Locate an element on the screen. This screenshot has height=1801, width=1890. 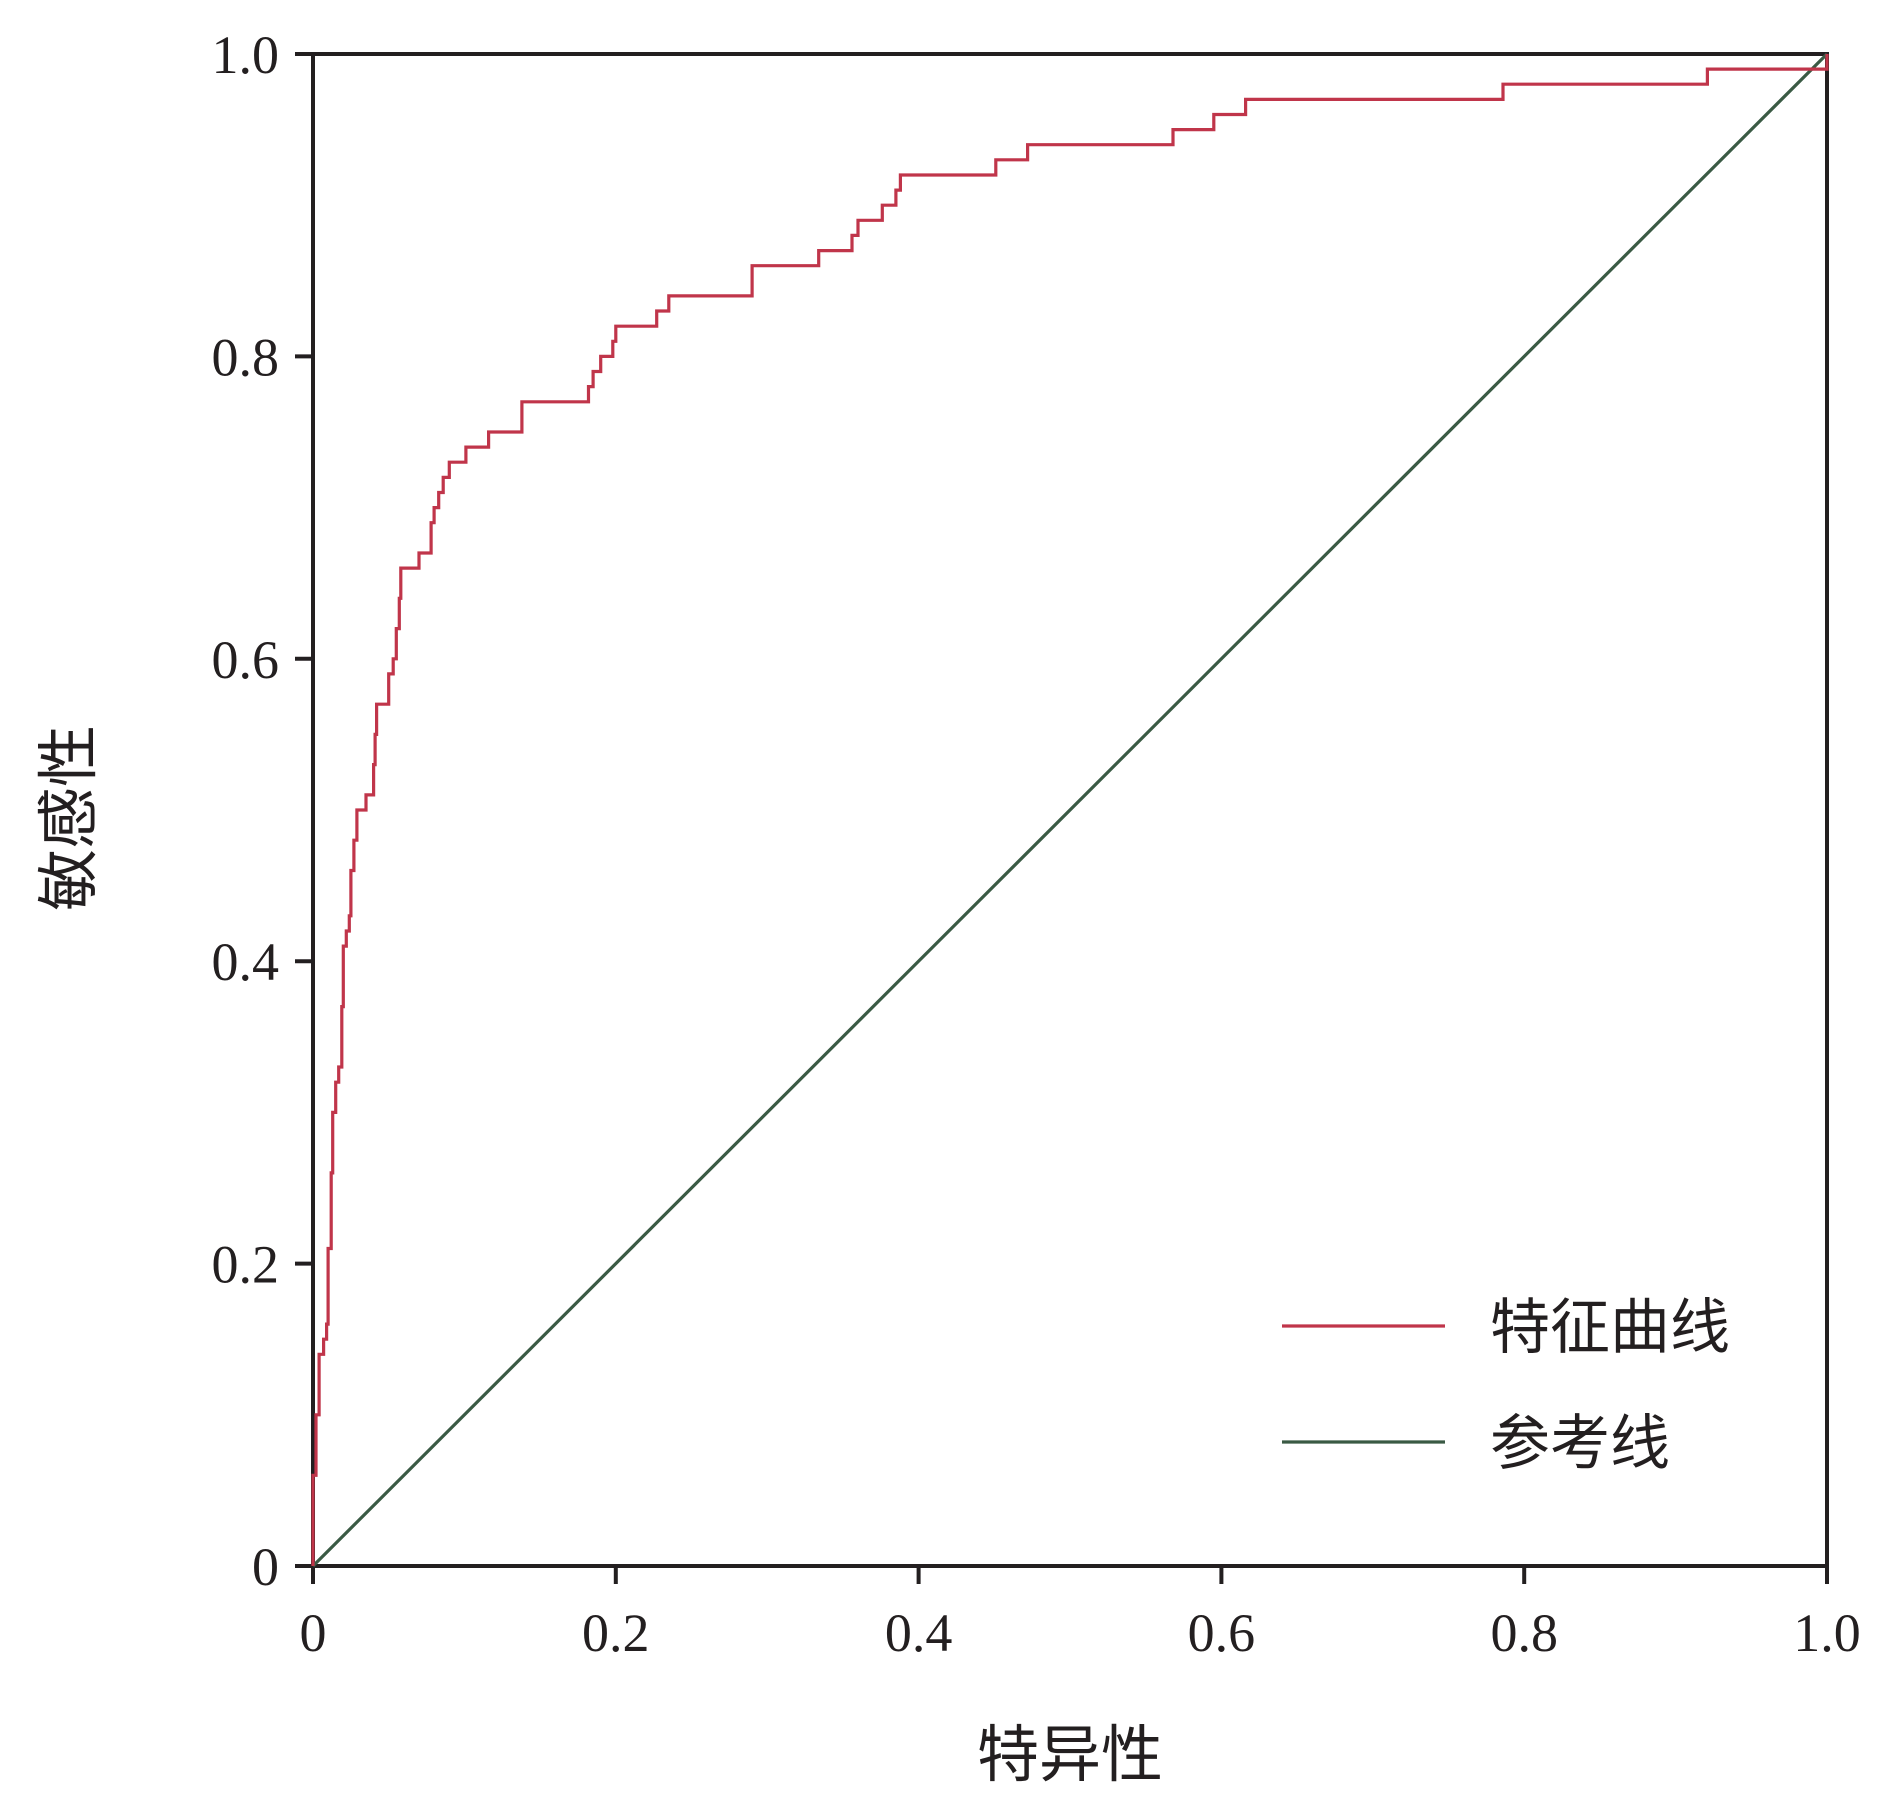
legend-label: 特征曲线 is located at coordinates (1610, 1328).